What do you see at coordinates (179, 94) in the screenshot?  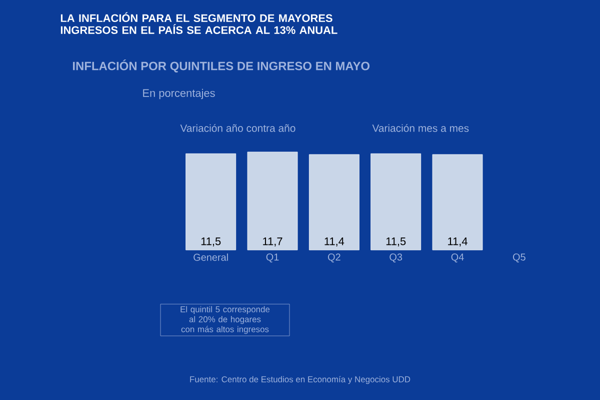 I see `text: En porcentajes` at bounding box center [179, 94].